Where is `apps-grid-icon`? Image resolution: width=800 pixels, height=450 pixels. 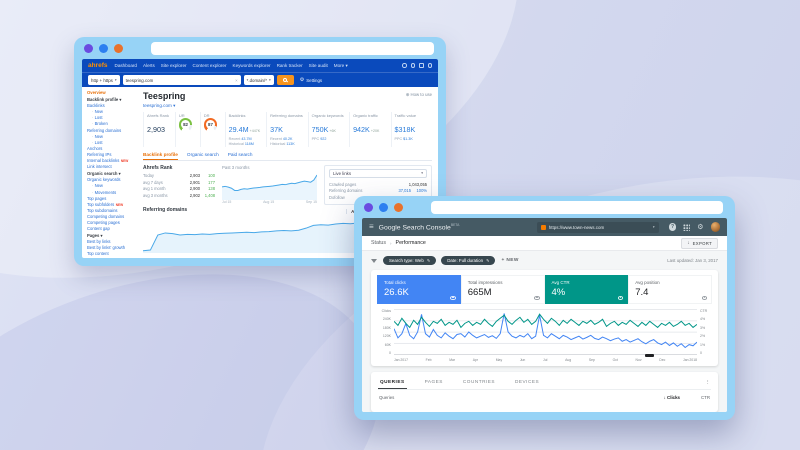 apps-grid-icon is located at coordinates (687, 227).